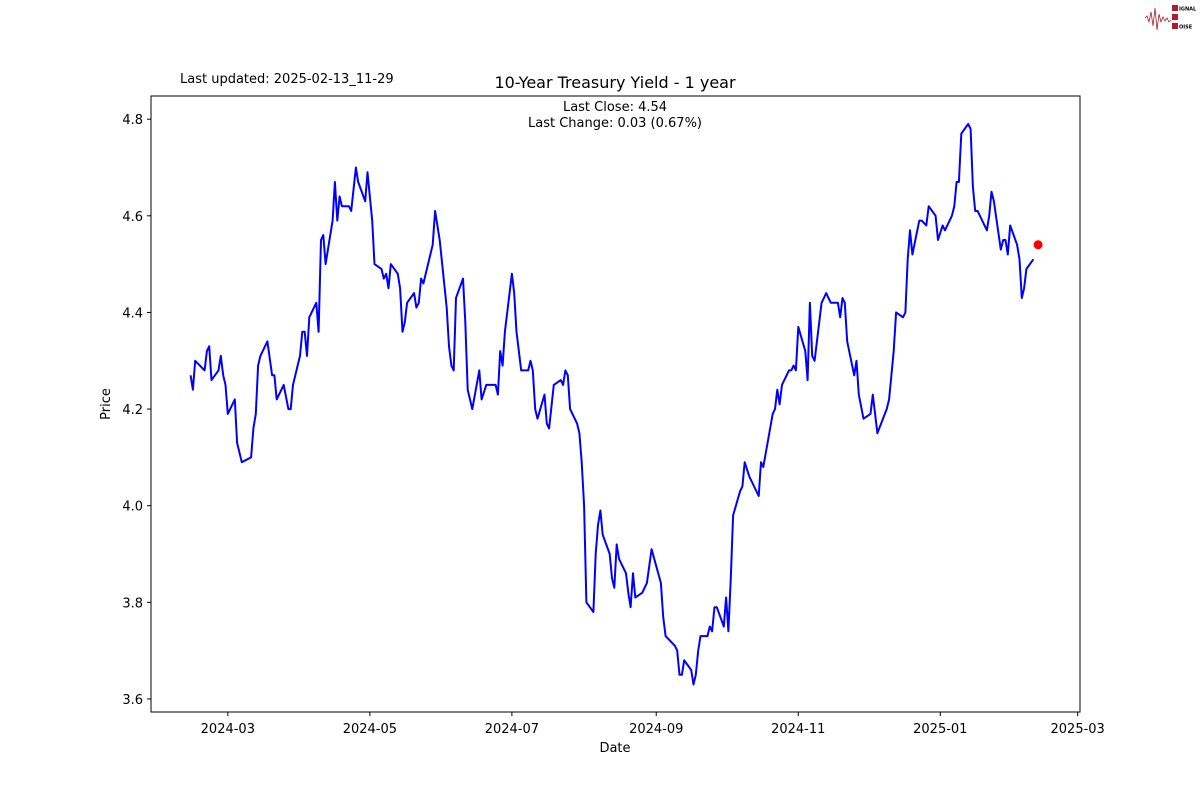  Describe the element at coordinates (132, 217) in the screenshot. I see `y-tick-label: 4.6` at that location.